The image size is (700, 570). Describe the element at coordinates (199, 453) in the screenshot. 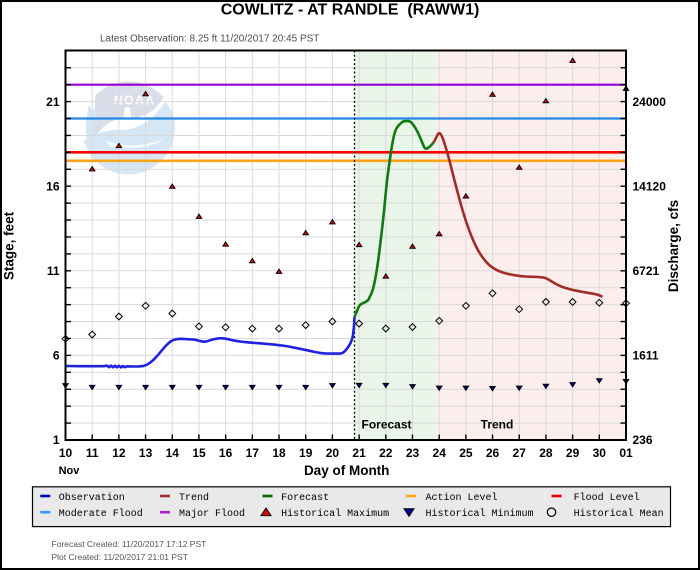

I see `svg-text: 15` at that location.